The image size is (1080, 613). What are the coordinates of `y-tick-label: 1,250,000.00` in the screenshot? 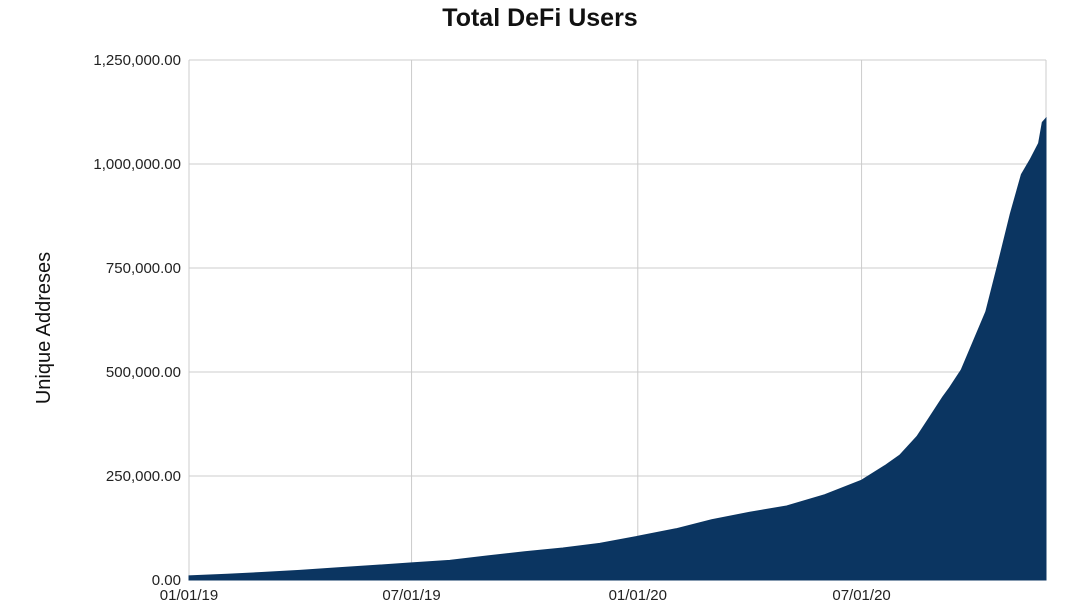 It's located at (137, 60).